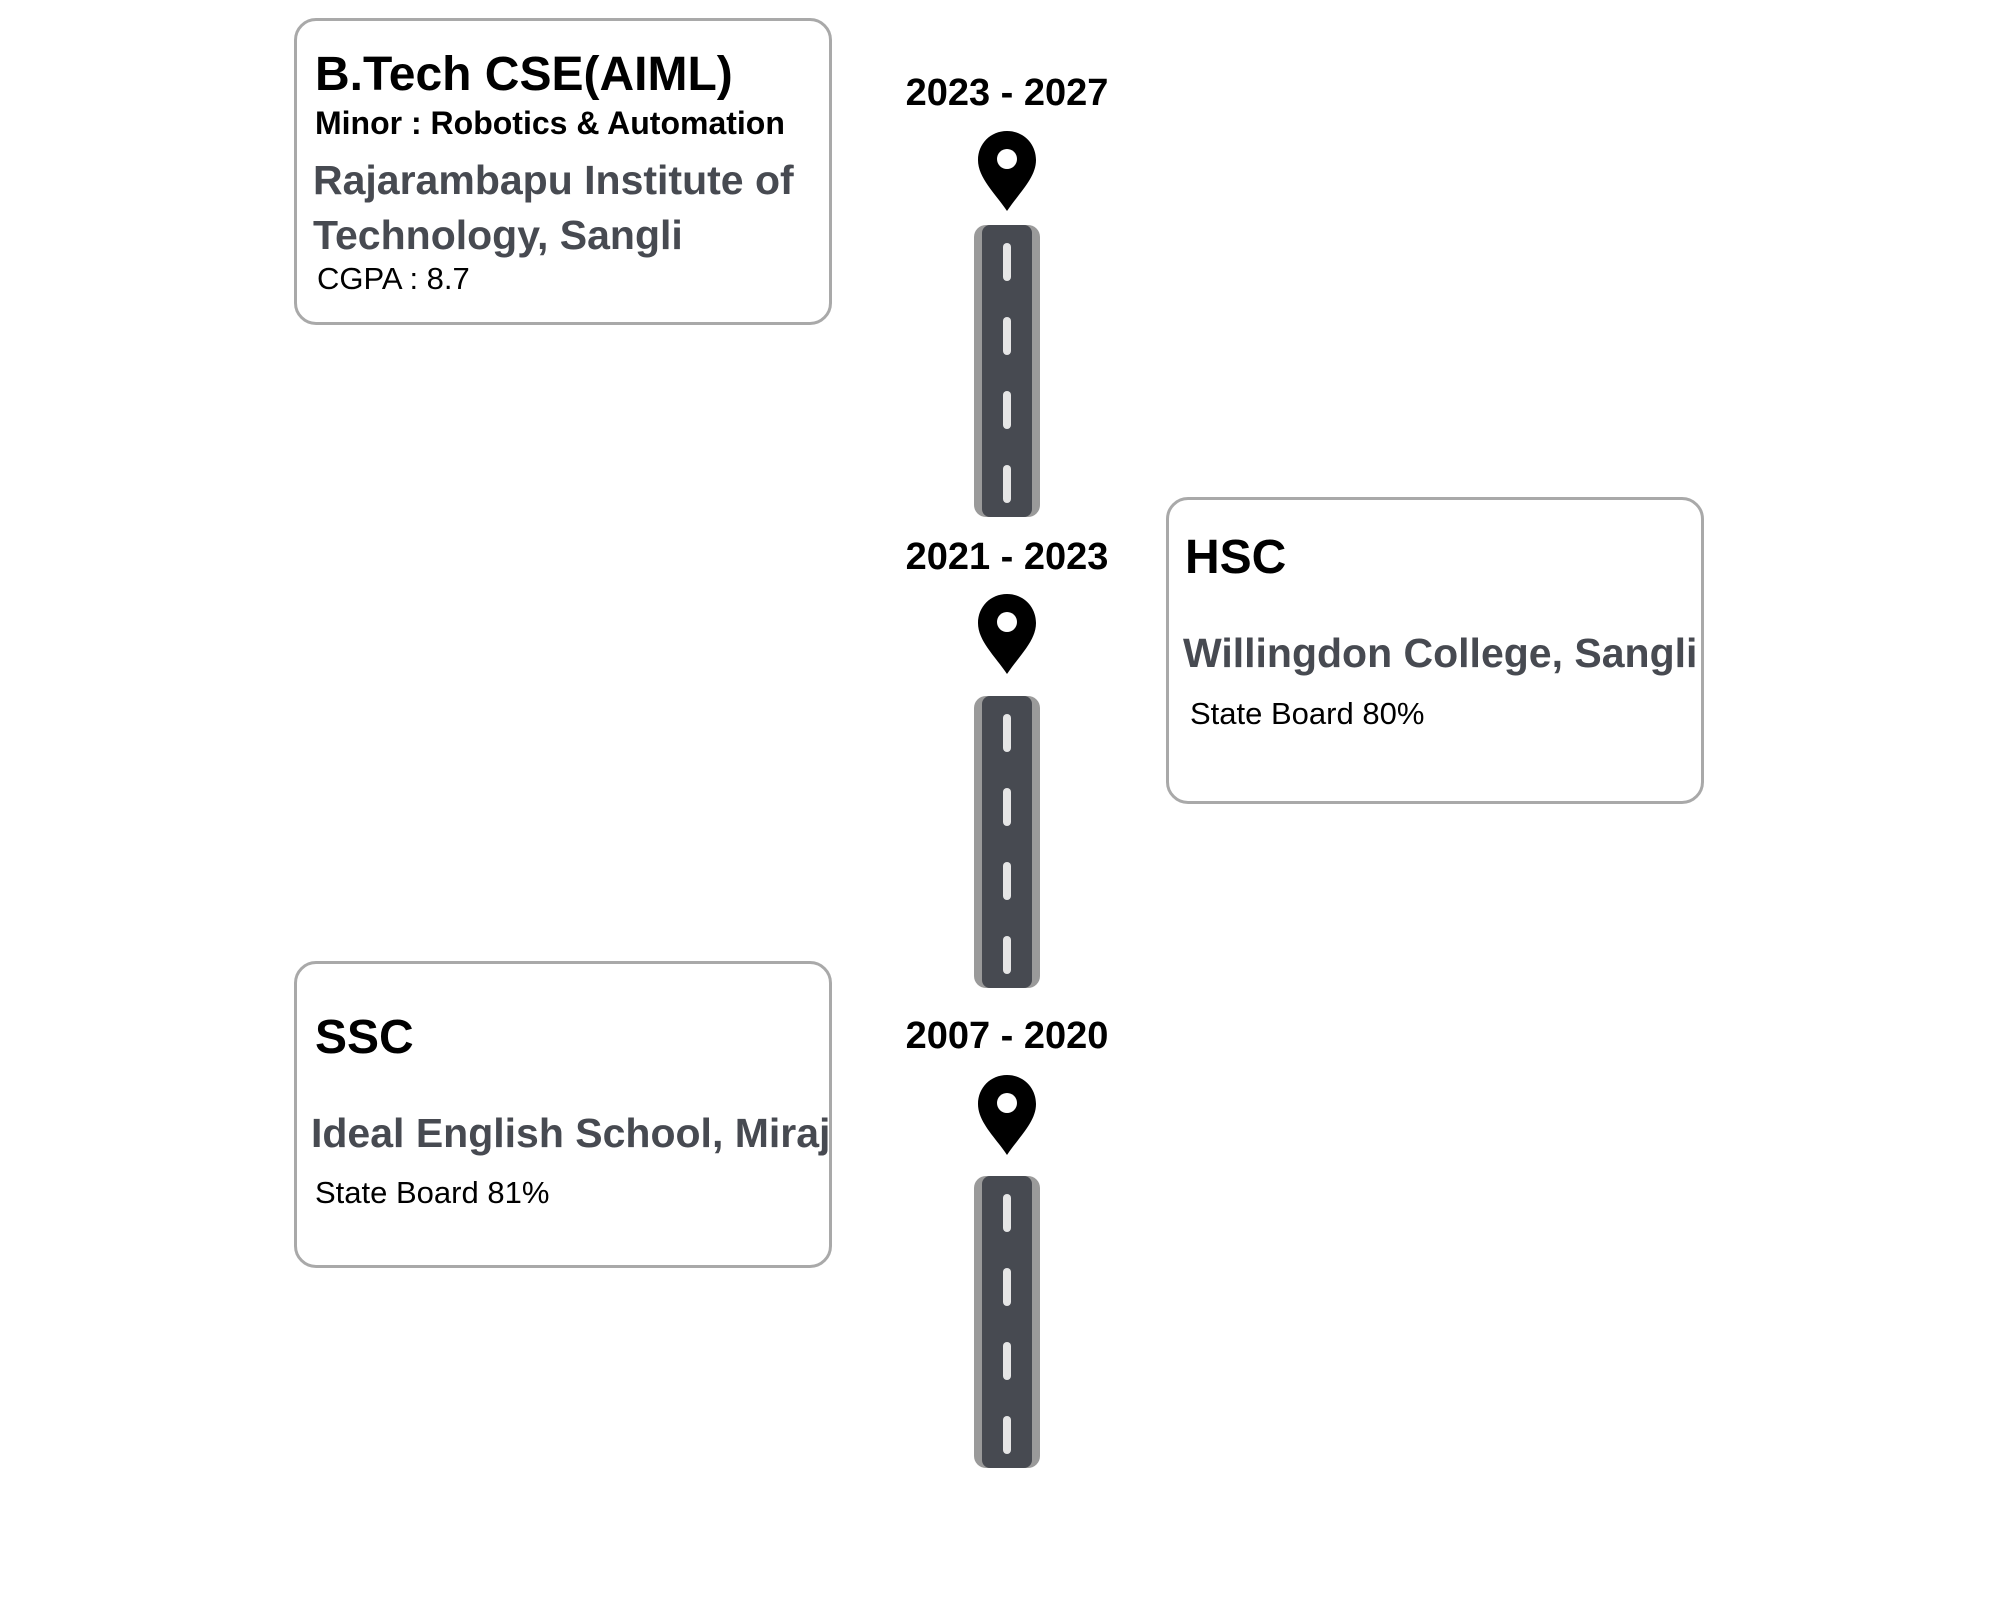 The height and width of the screenshot is (1600, 2000). I want to click on timeline-year: 2021 - 2023, so click(1007, 557).